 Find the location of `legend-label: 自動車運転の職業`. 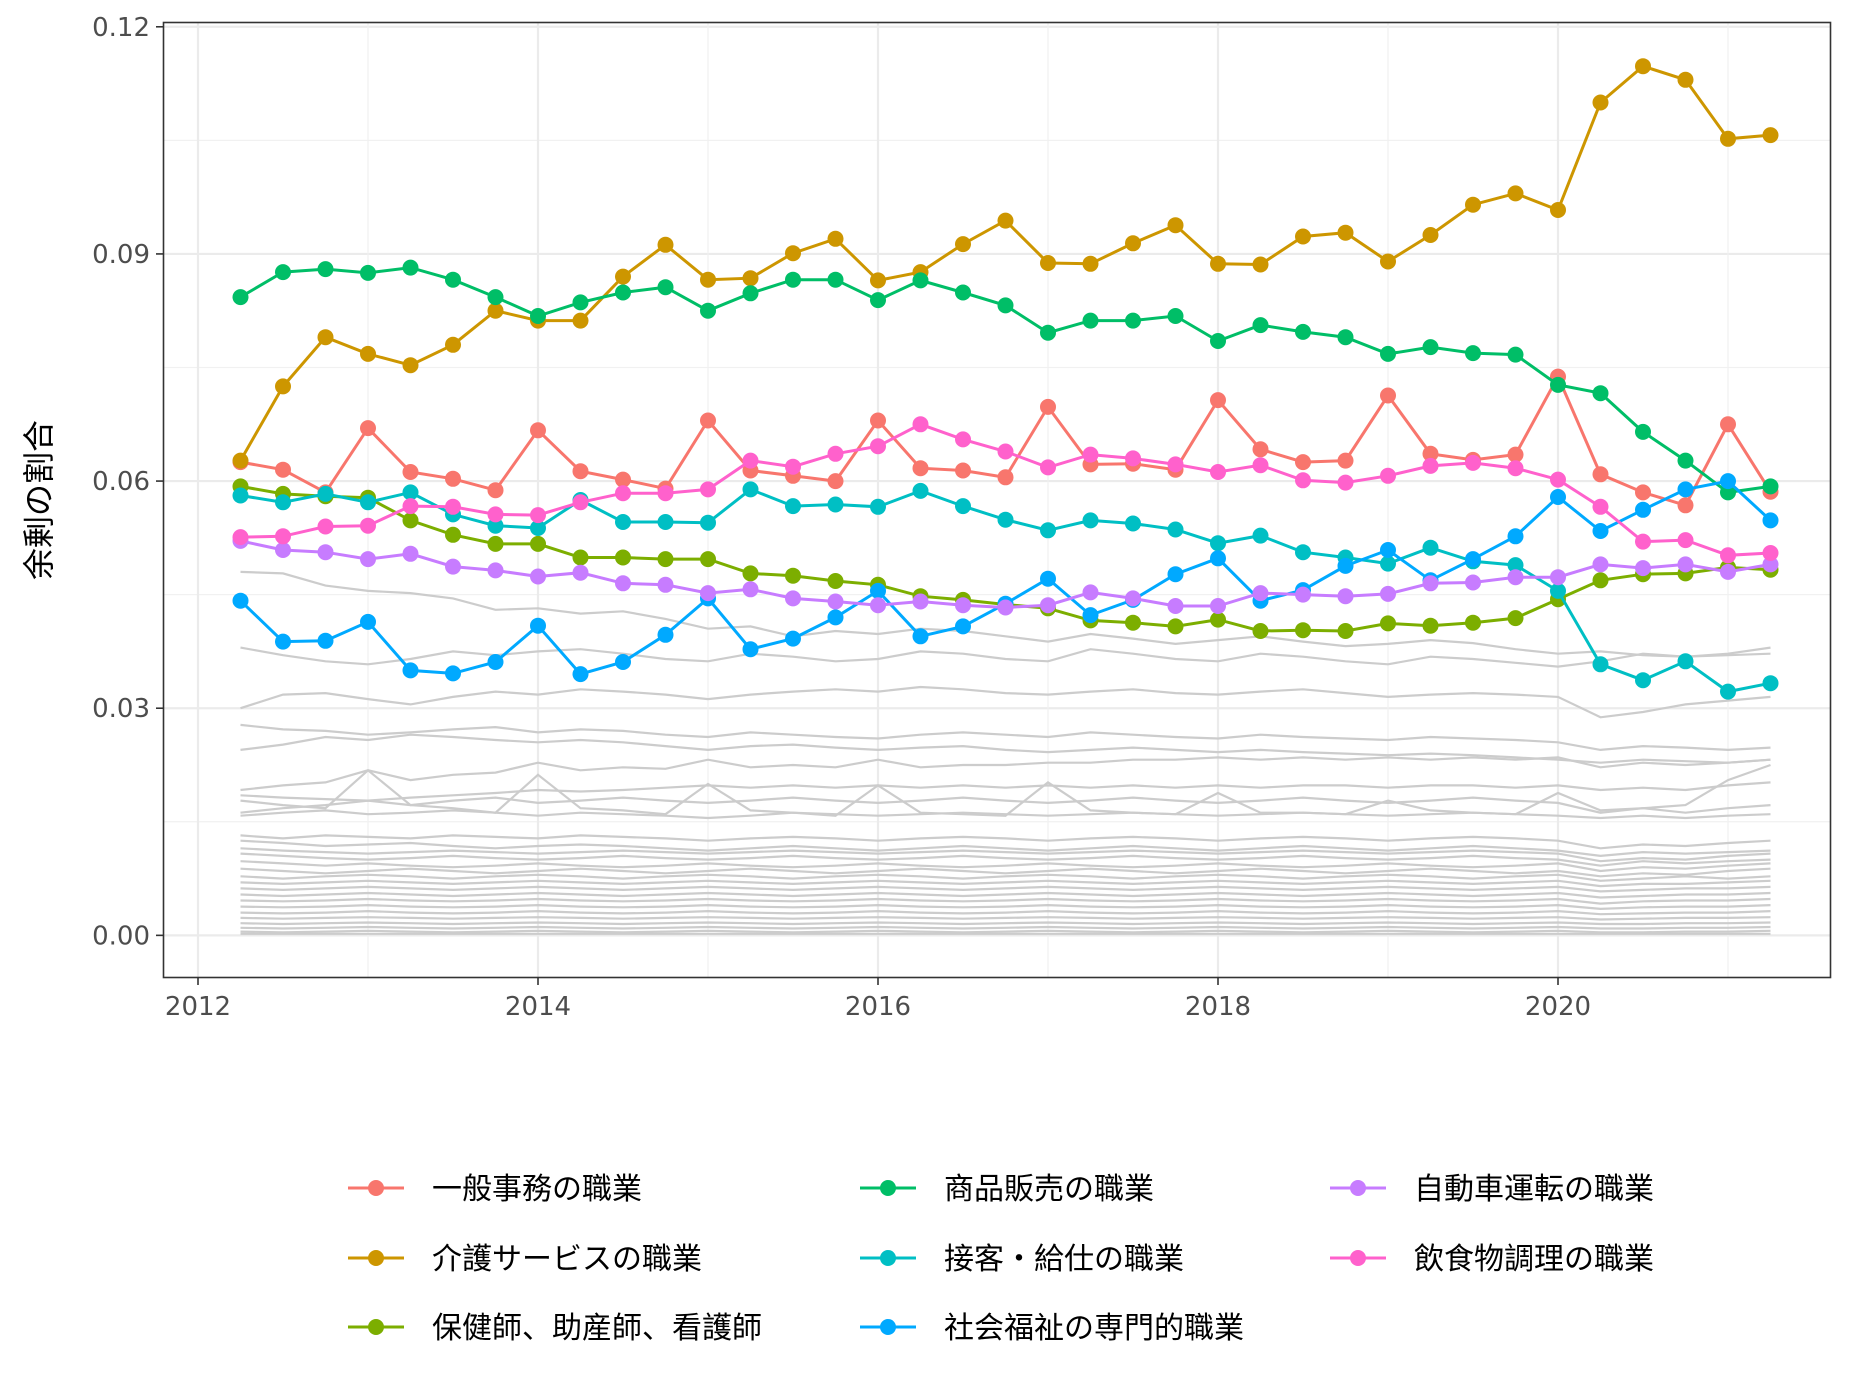

legend-label: 自動車運転の職業 is located at coordinates (1534, 1189).